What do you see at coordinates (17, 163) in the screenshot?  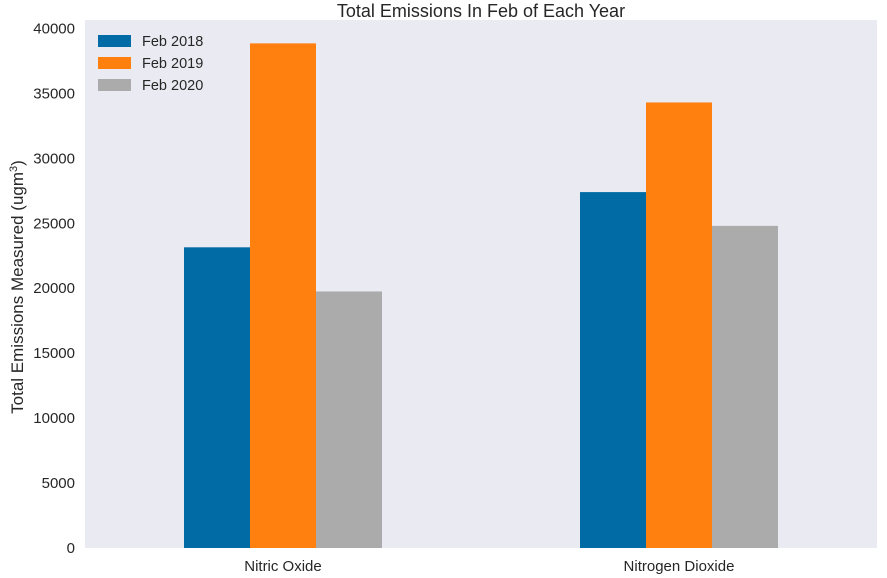 I see `y-axis-label-suffix: )` at bounding box center [17, 163].